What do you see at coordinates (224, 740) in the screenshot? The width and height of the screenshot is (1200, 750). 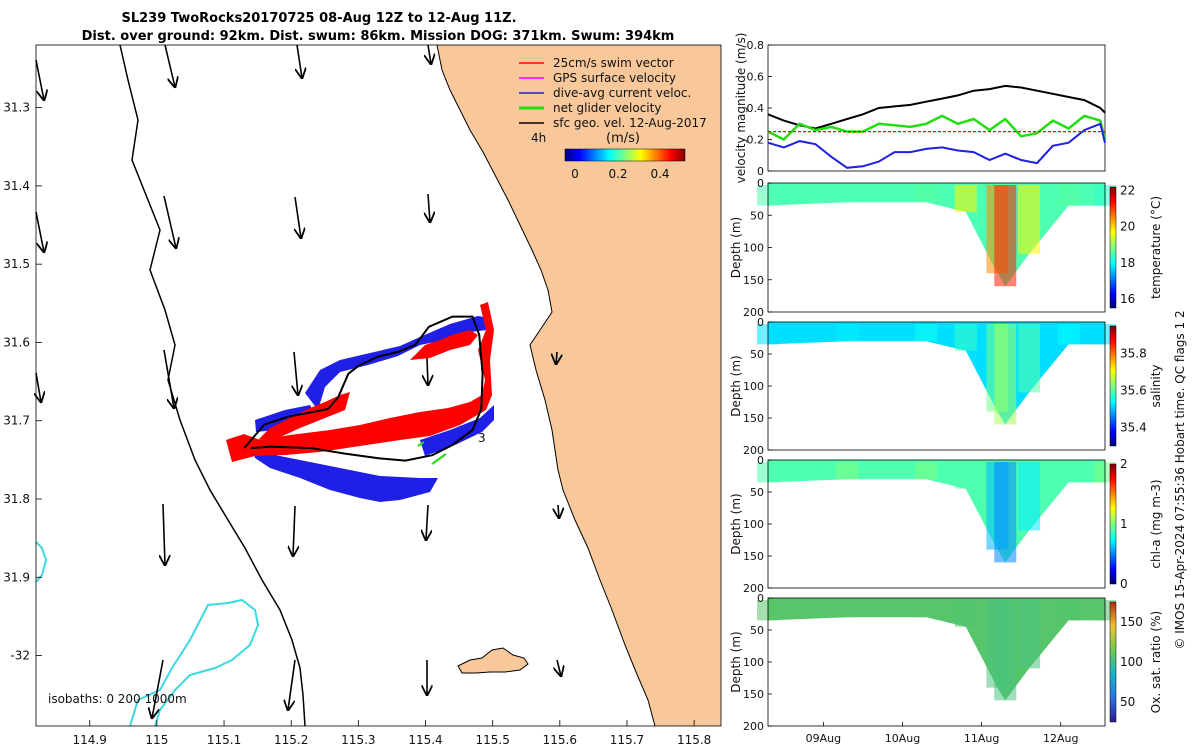 I see `map-xtick-label: 115.1` at bounding box center [224, 740].